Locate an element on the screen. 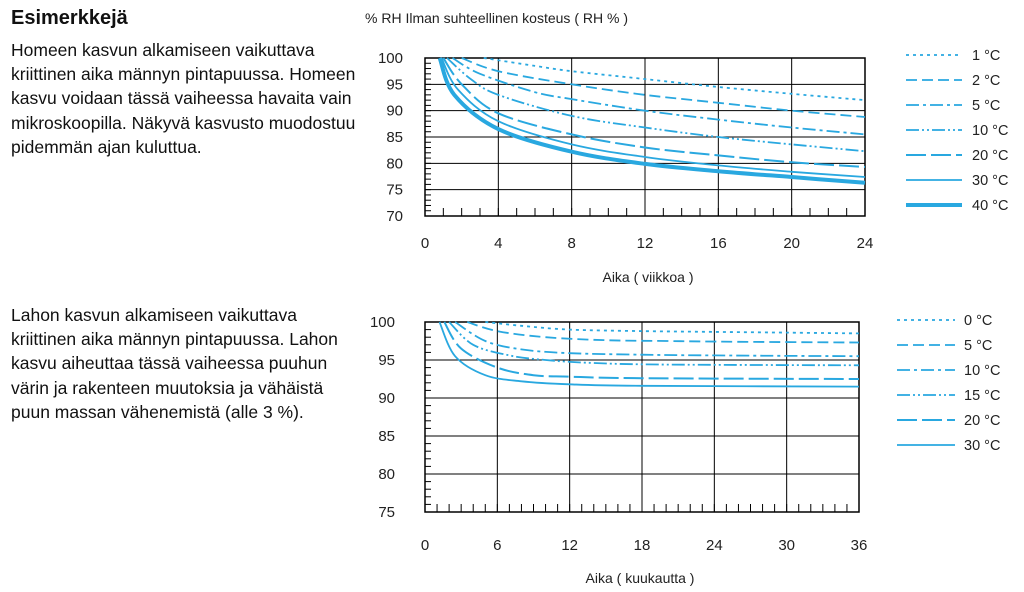 The image size is (1024, 592). x-tick-label: 36 is located at coordinates (859, 545).